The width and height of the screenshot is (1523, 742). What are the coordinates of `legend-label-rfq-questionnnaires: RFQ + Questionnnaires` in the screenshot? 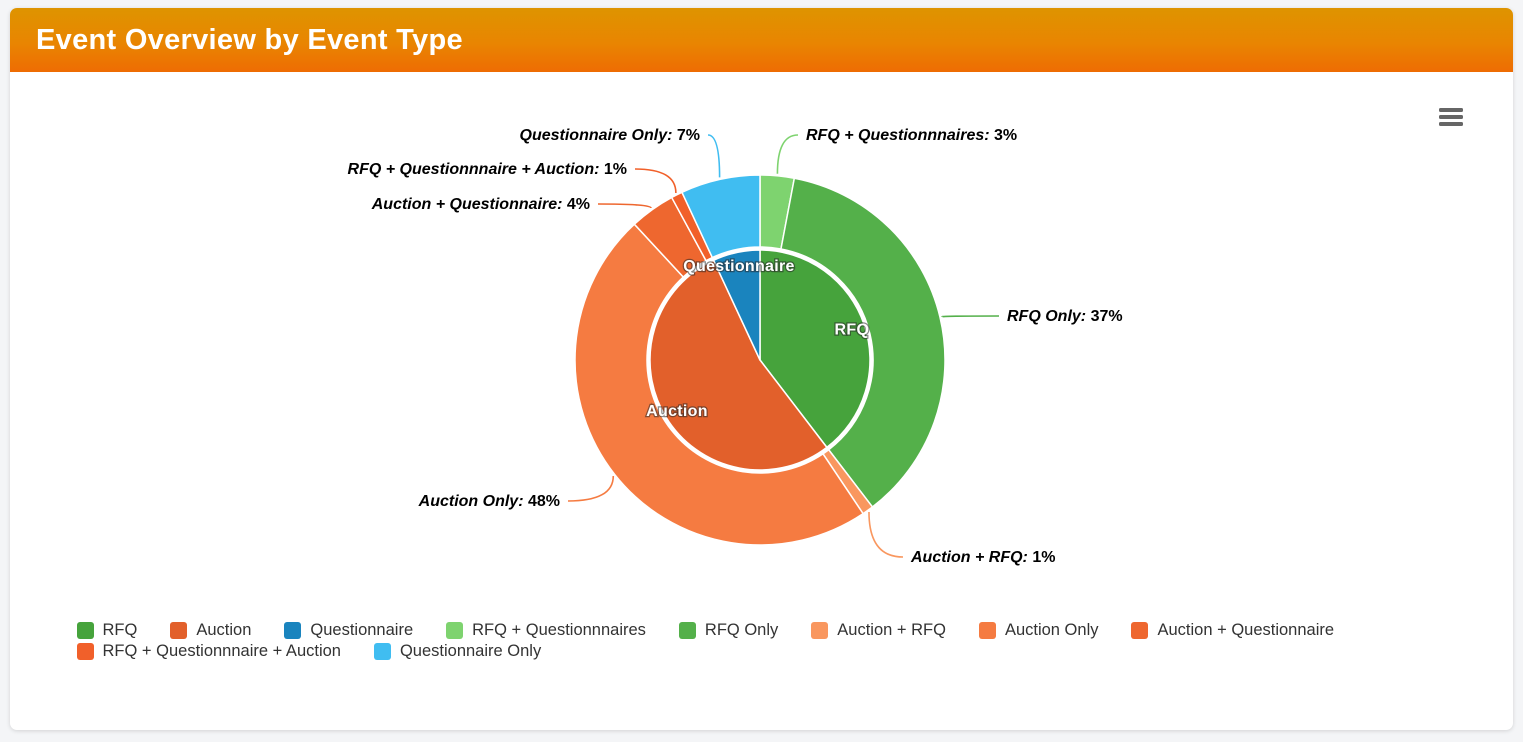 It's located at (559, 630).